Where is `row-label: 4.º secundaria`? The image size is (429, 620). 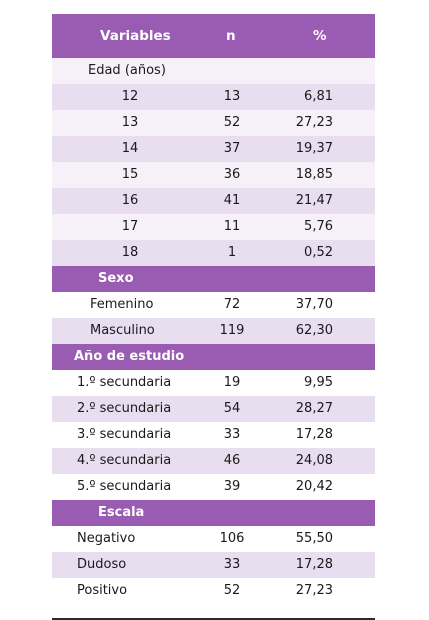 row-label: 4.º secundaria is located at coordinates (124, 460).